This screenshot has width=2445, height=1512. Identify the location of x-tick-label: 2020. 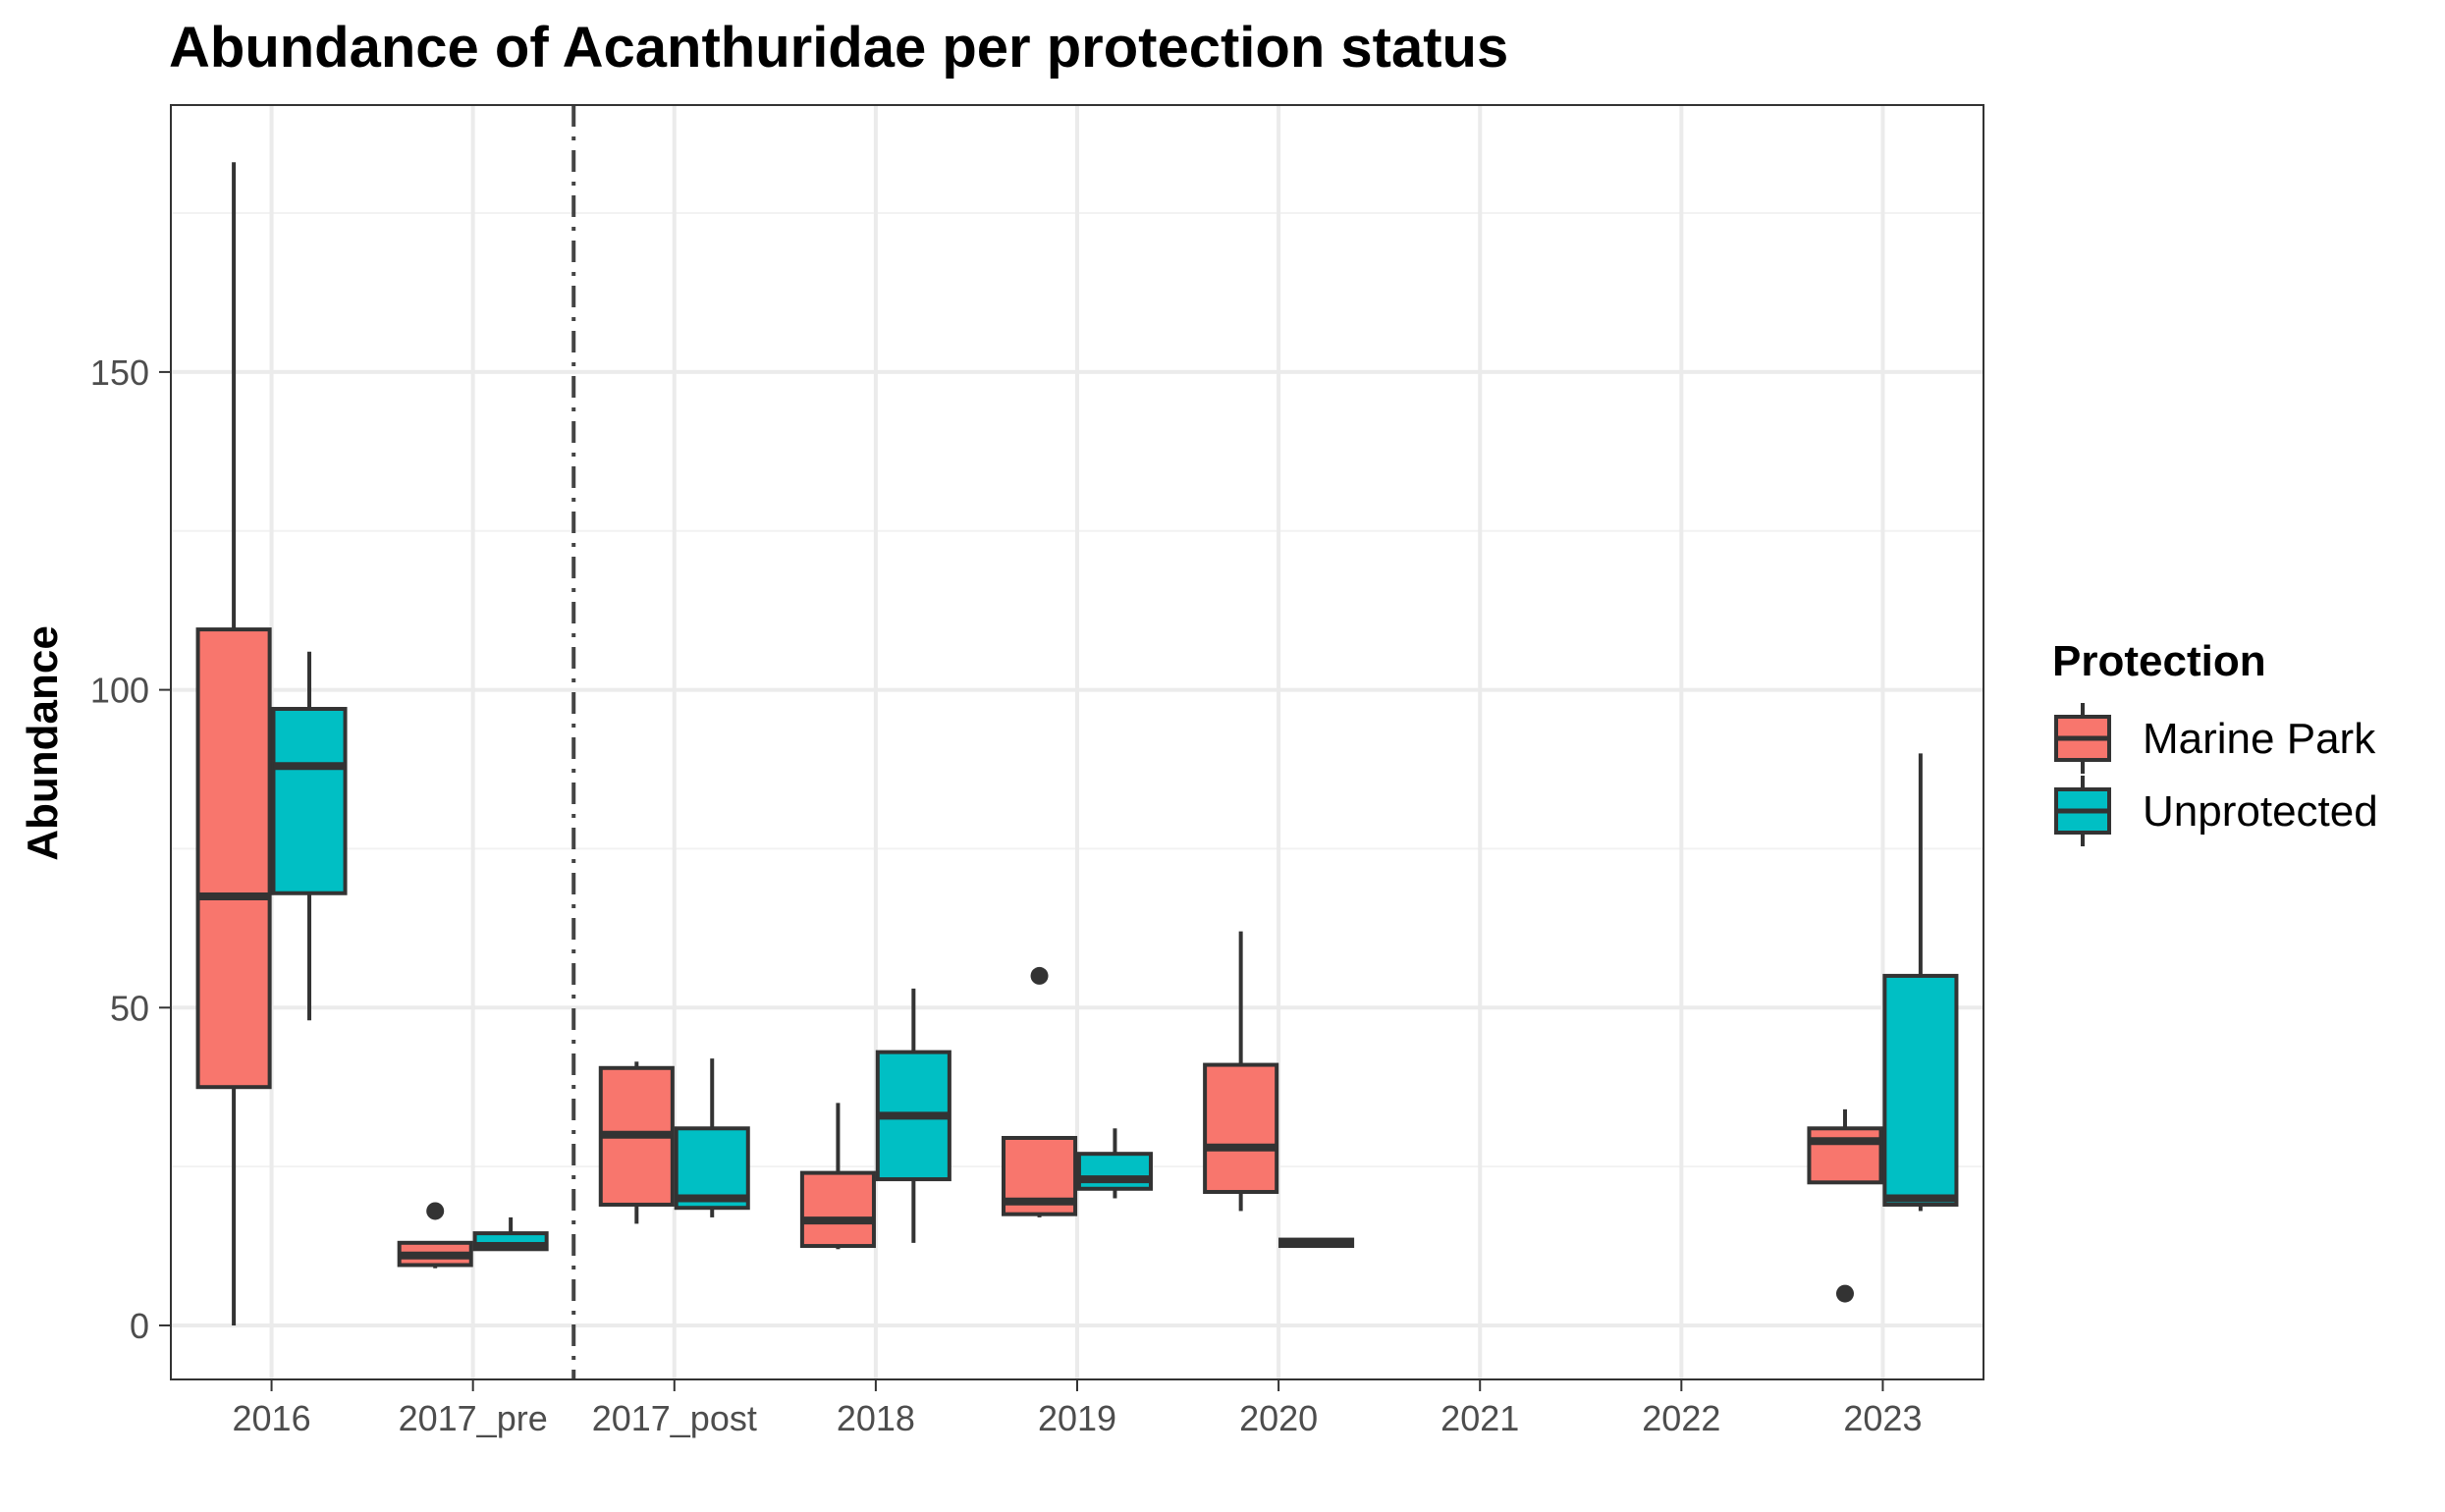
(1278, 1418).